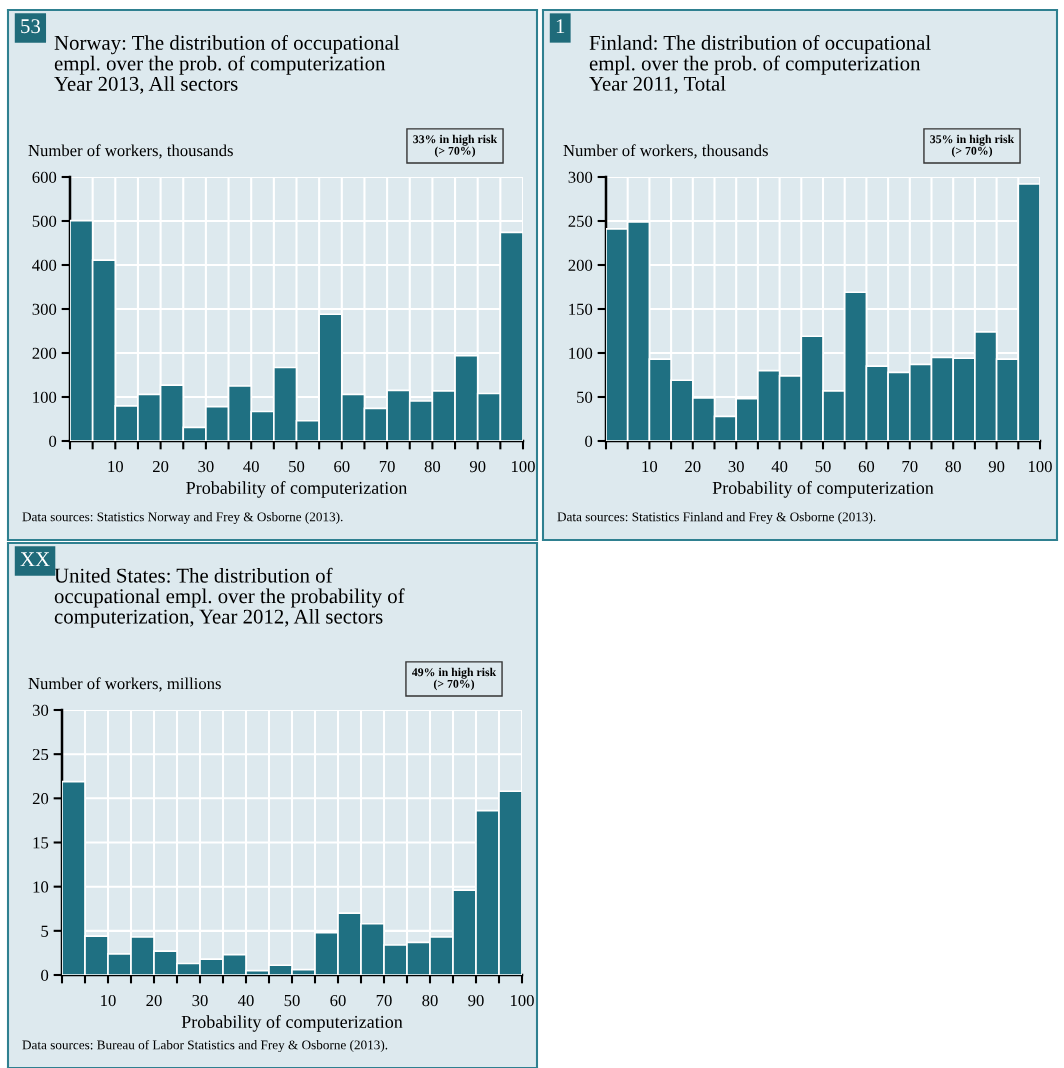 Image resolution: width=1064 pixels, height=1068 pixels. I want to click on y-tick-label: 250, so click(580, 221).